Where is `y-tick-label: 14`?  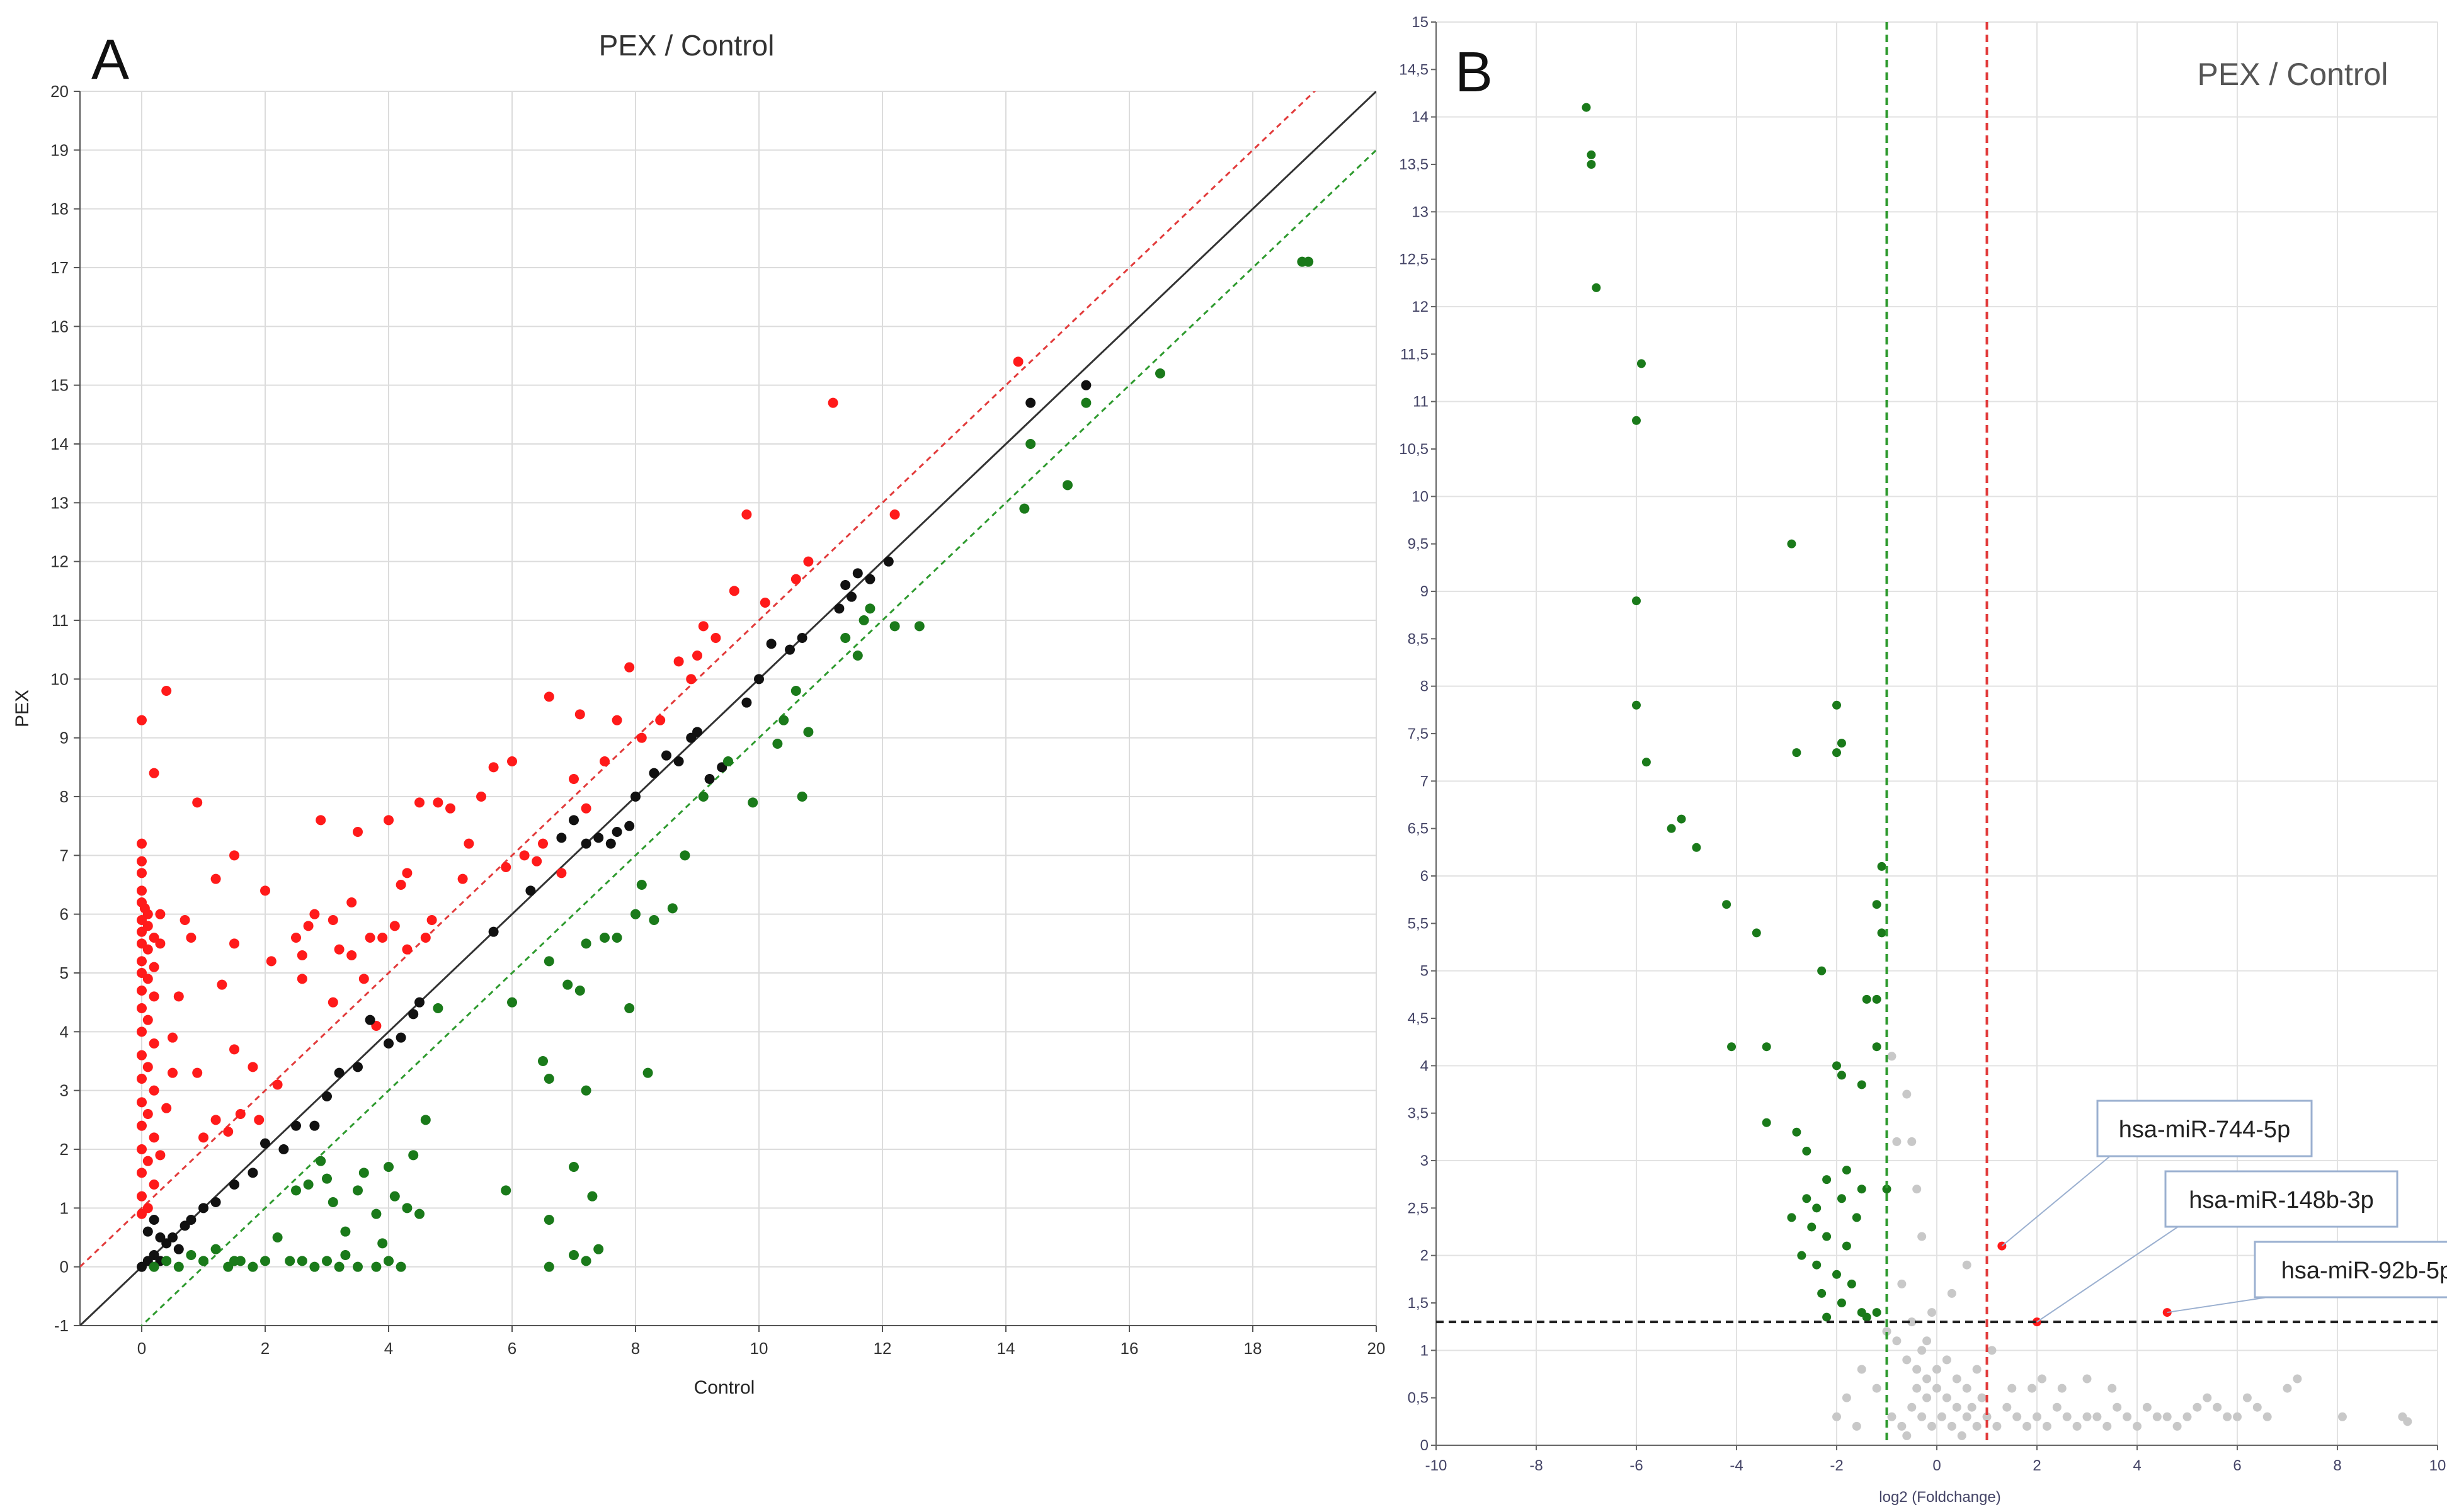 y-tick-label: 14 is located at coordinates (60, 444).